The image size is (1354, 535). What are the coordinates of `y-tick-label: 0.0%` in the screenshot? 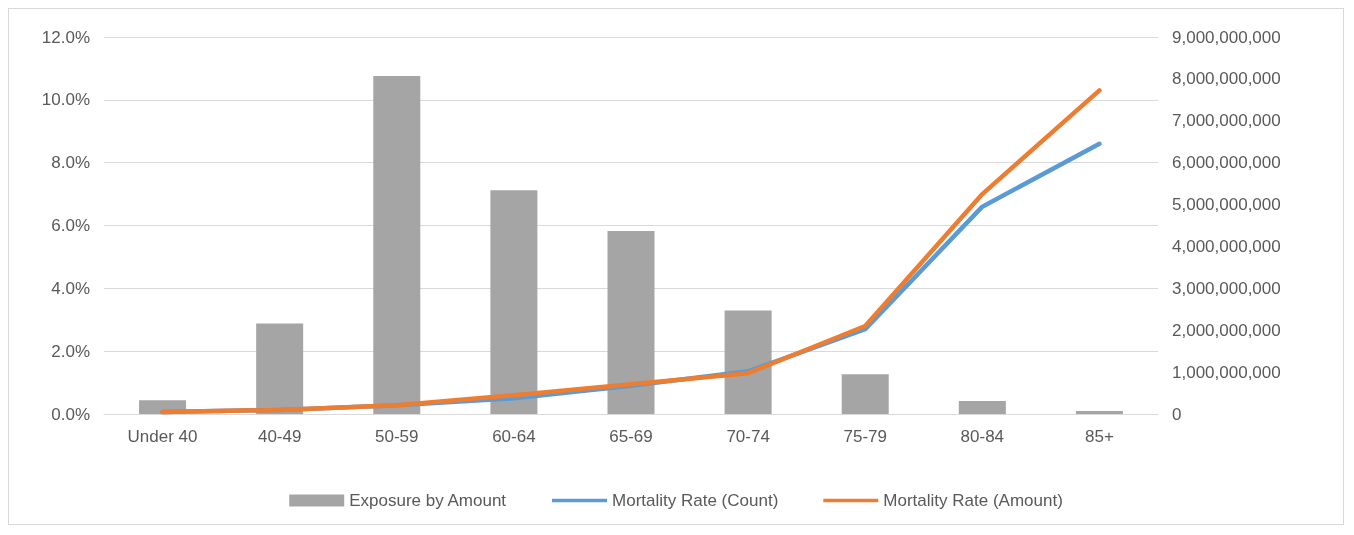 It's located at (70, 414).